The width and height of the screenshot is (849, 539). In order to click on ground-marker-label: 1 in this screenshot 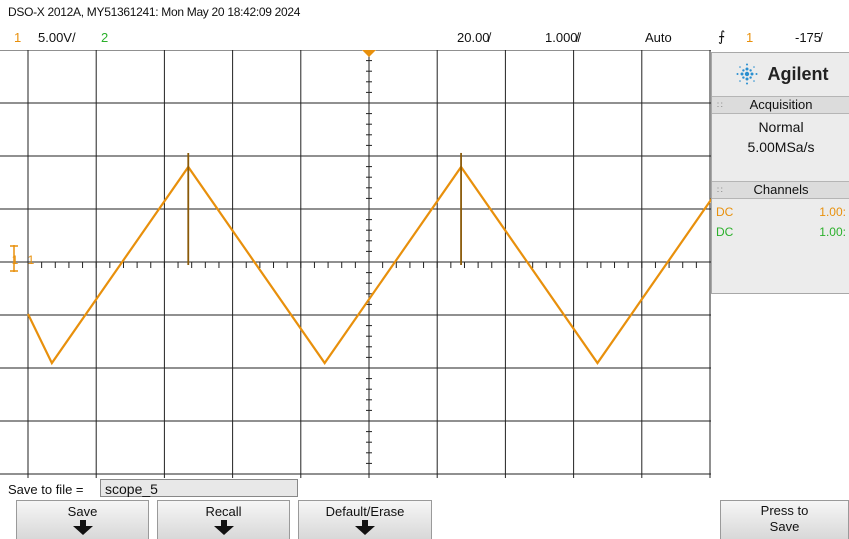, I will do `click(15, 260)`.